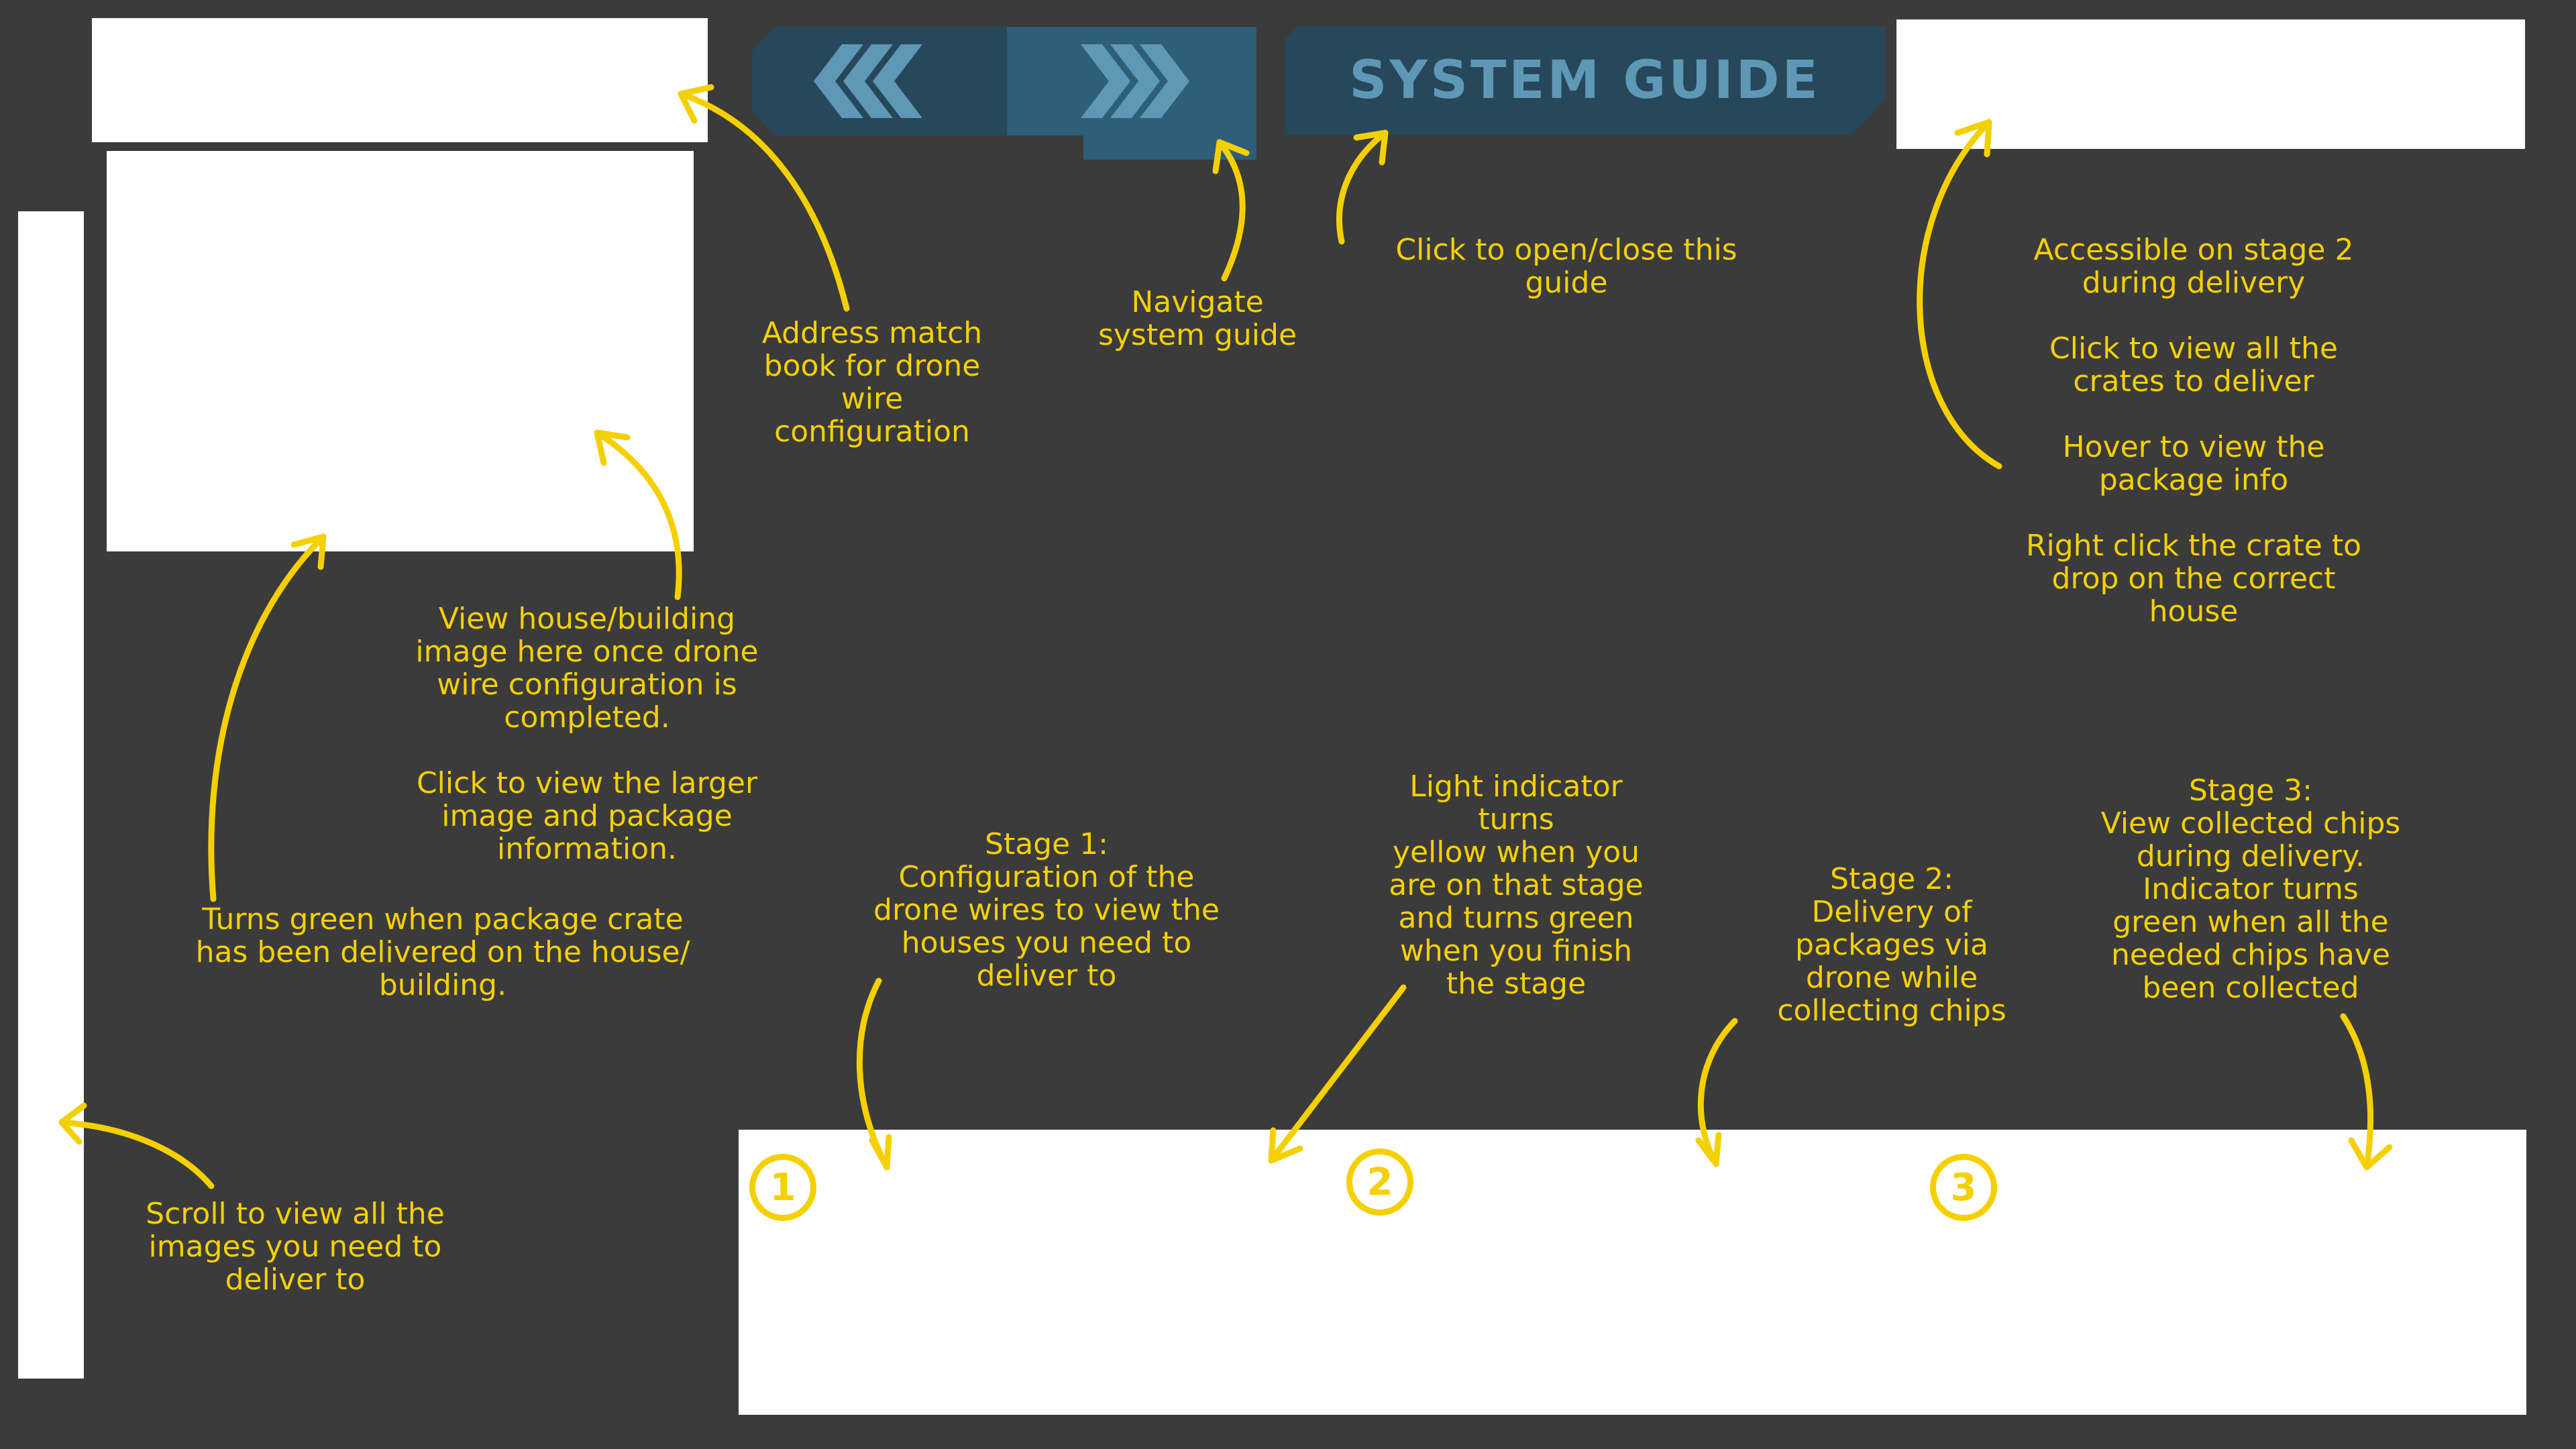 This screenshot has height=1449, width=2576. I want to click on system-guide-toggle-button: SYSTEM GUIDE, so click(1585, 80).